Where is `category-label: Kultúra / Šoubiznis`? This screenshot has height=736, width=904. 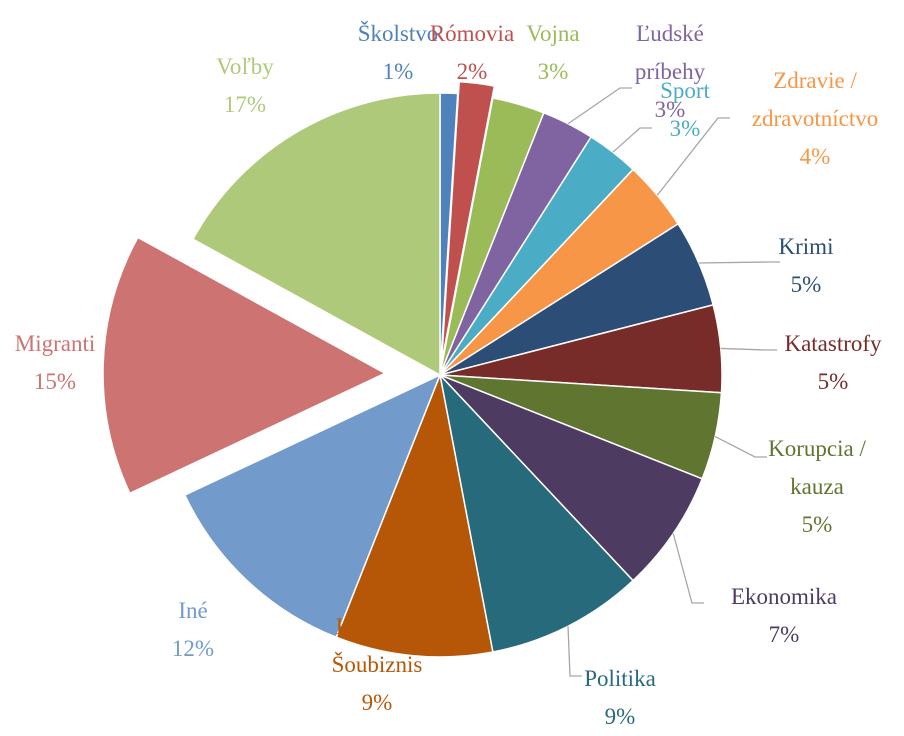
category-label: Kultúra / Šoubiznis is located at coordinates (377, 645).